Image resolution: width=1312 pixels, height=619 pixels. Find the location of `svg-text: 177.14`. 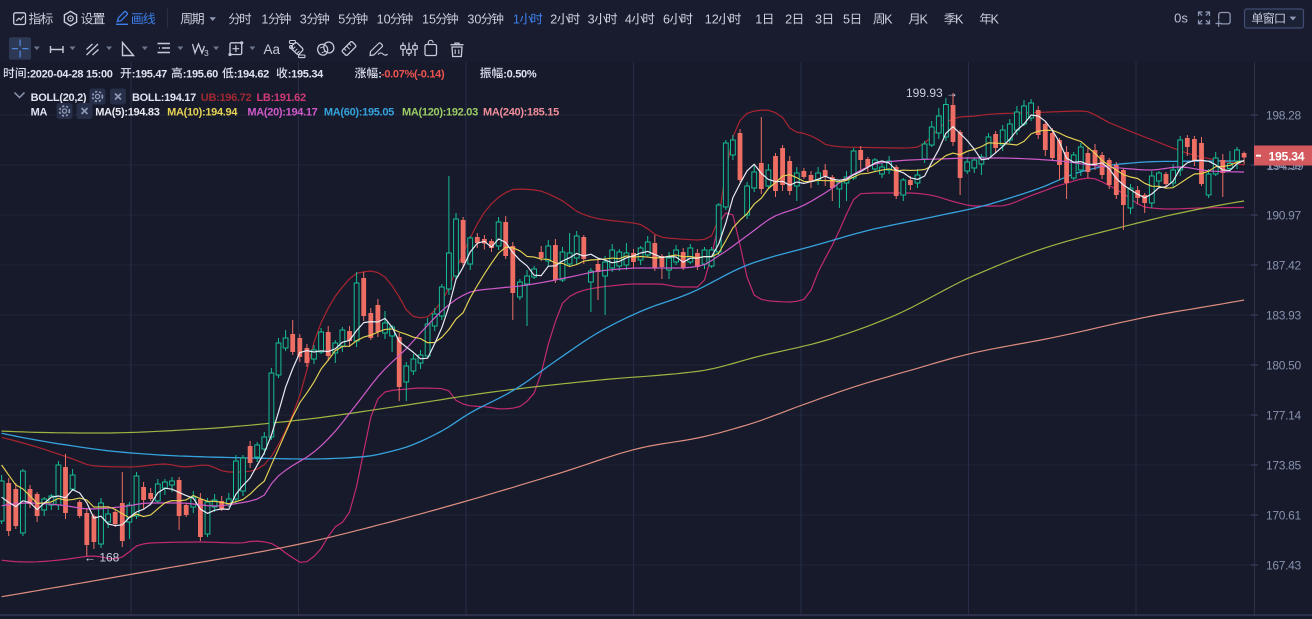

svg-text: 177.14 is located at coordinates (1284, 416).